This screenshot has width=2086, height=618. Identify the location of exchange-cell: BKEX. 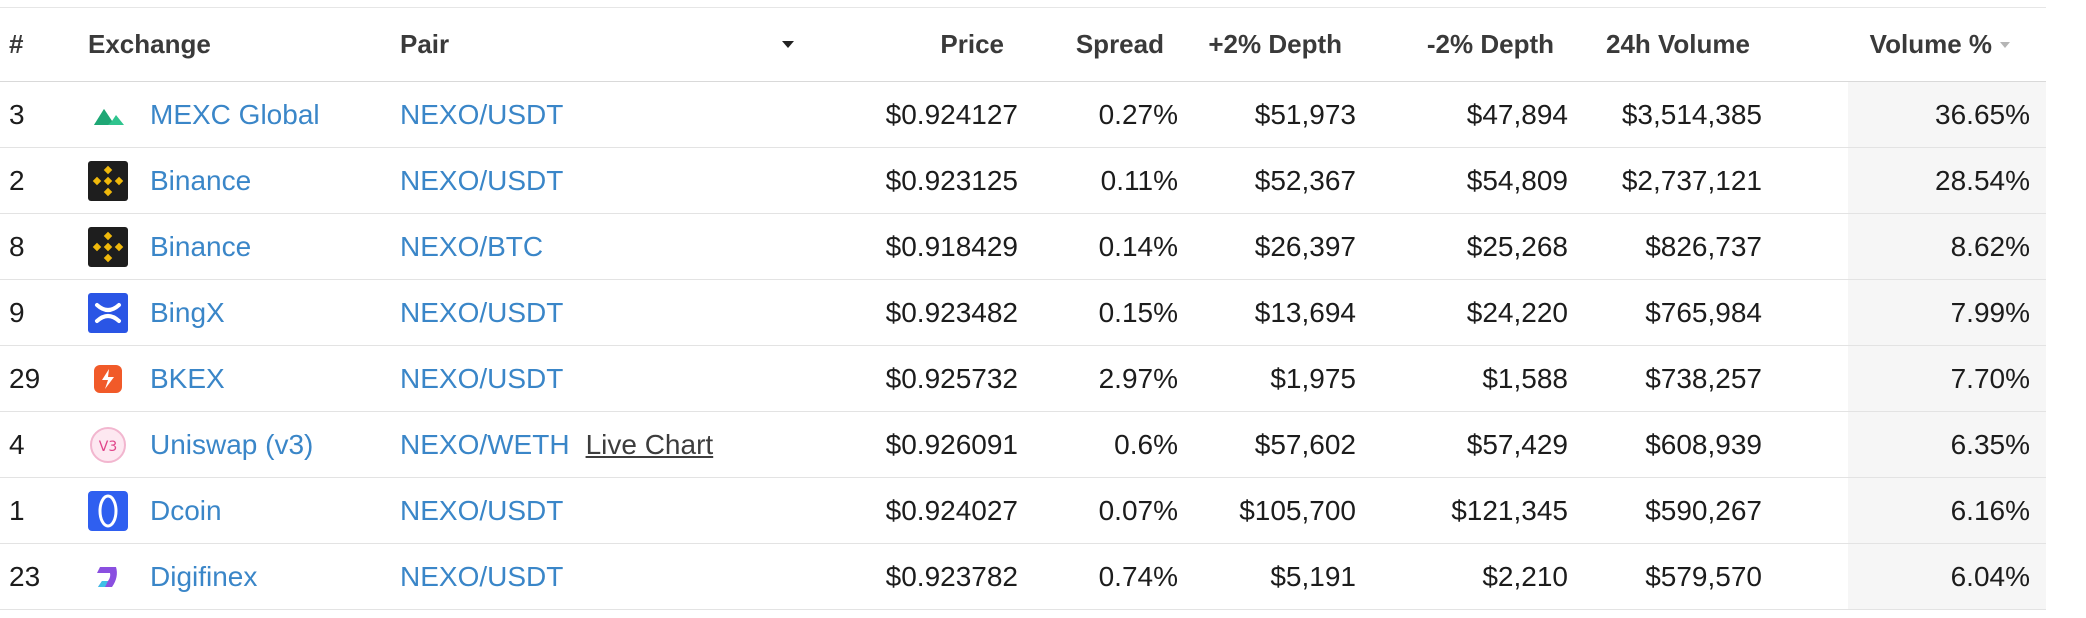
(156, 378).